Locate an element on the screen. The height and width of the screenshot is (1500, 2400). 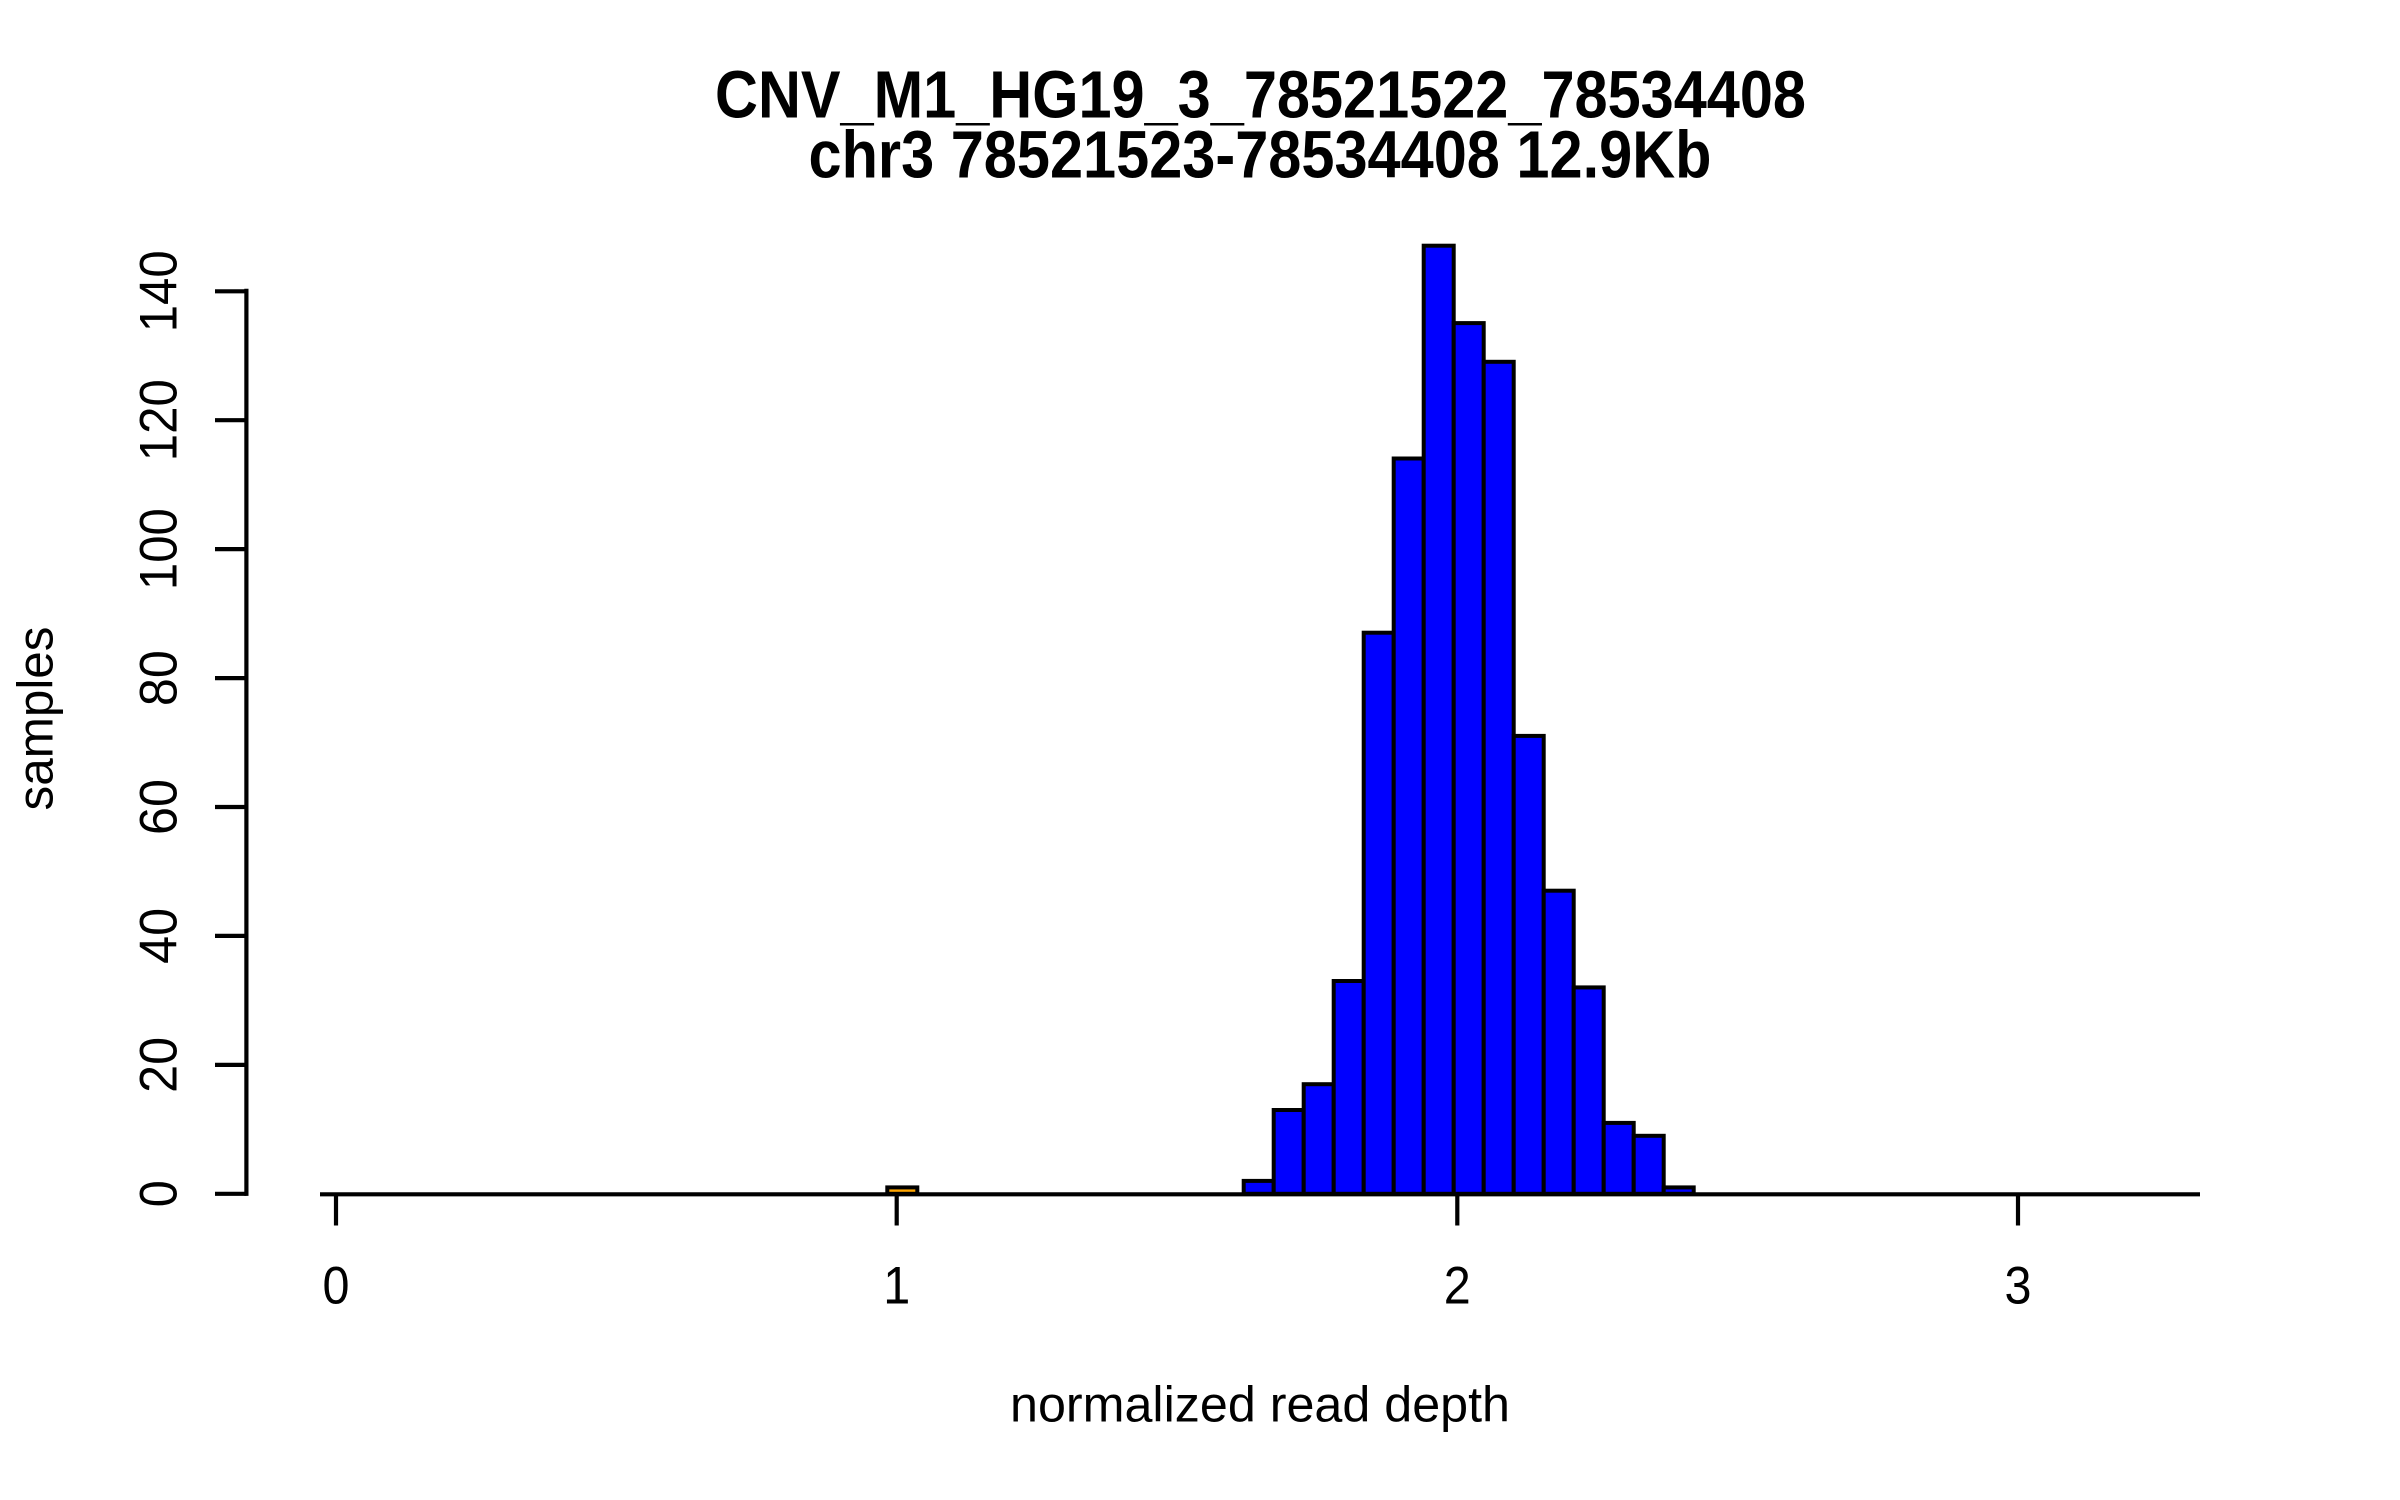
svg-text: 120 is located at coordinates (159, 420).